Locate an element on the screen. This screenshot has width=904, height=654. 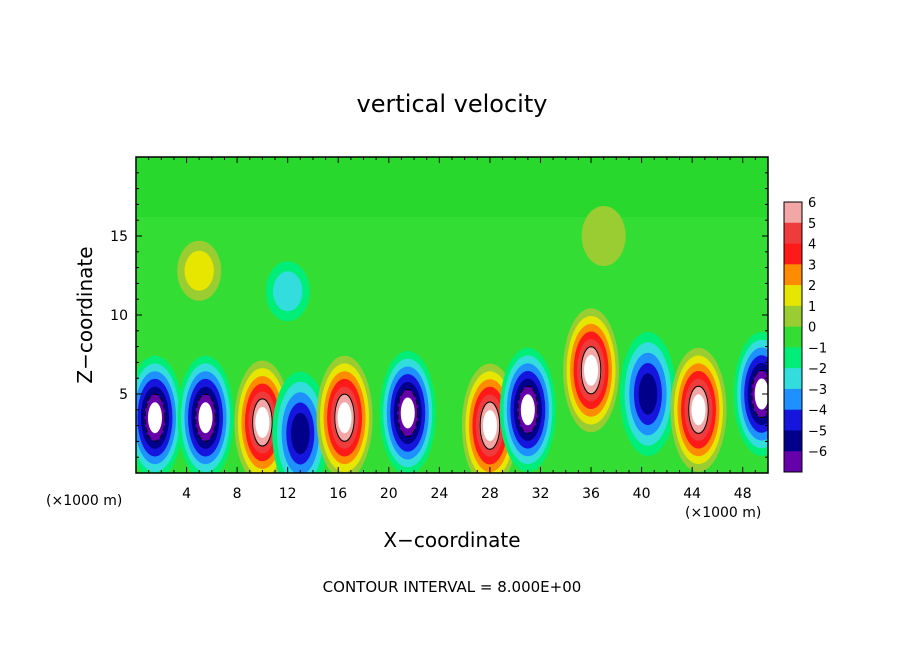
colorbar-label-5: 1 is located at coordinates (812, 307).